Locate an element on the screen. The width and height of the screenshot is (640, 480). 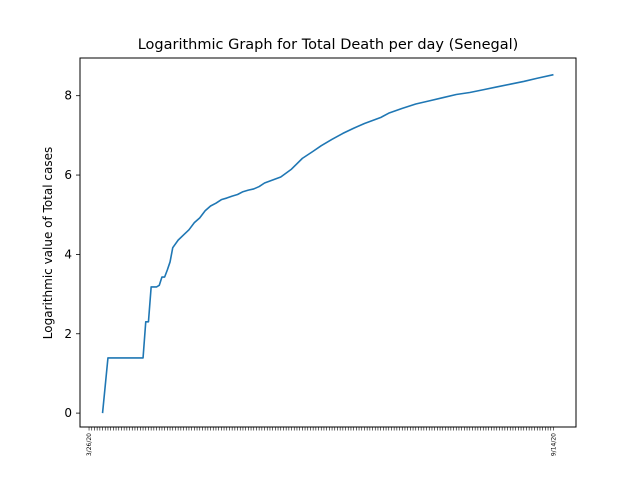
x-tick-label: 3/26/20 is located at coordinates (89, 444).